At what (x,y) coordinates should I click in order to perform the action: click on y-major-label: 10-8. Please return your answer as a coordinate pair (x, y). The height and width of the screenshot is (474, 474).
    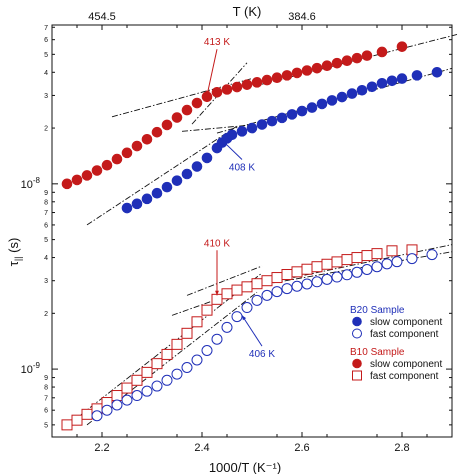
    Looking at the image, I should click on (31, 183).